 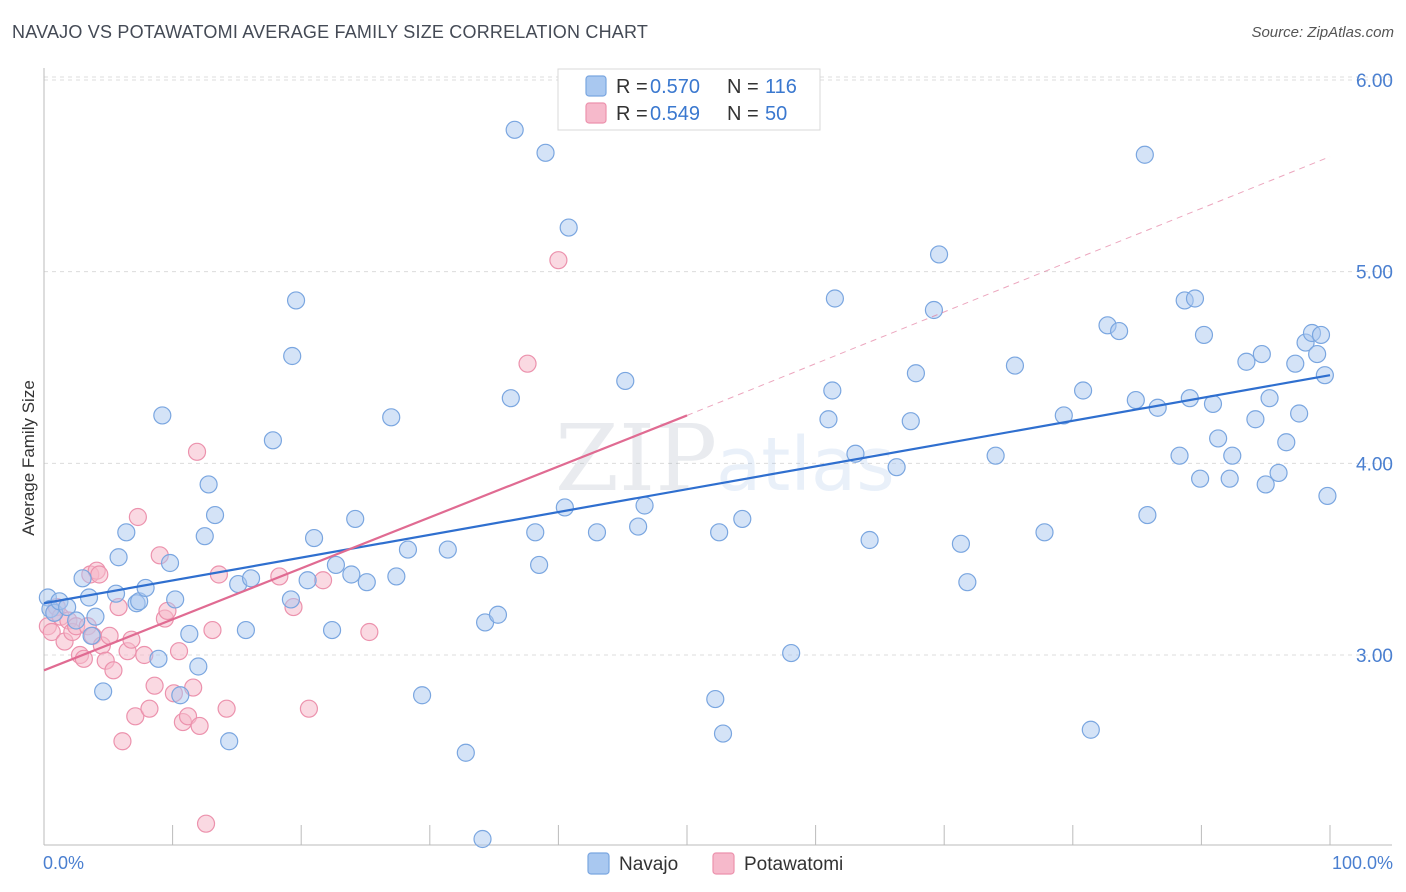 What do you see at coordinates (598, 863) in the screenshot?
I see `bottom-legend-swatch-navajo` at bounding box center [598, 863].